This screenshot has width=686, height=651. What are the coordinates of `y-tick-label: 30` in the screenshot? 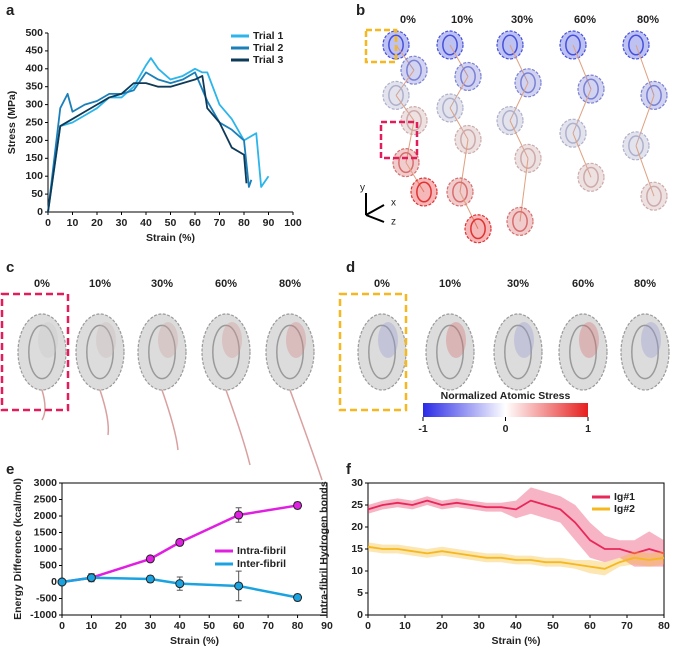 It's located at (357, 483).